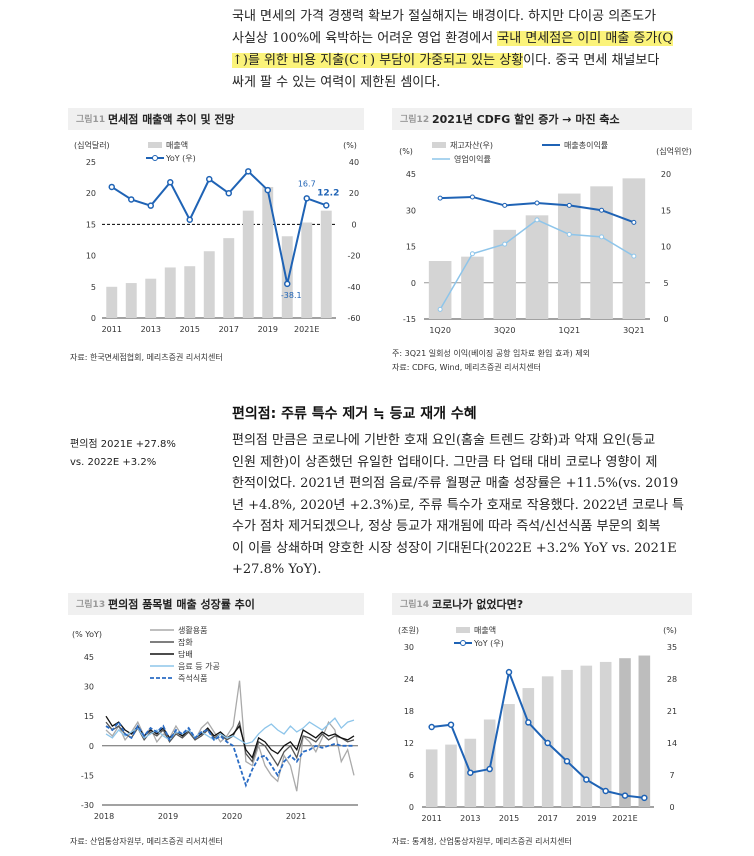 This screenshot has width=754, height=856. I want to click on fig13-legend-label: 생활용품, so click(192, 630).